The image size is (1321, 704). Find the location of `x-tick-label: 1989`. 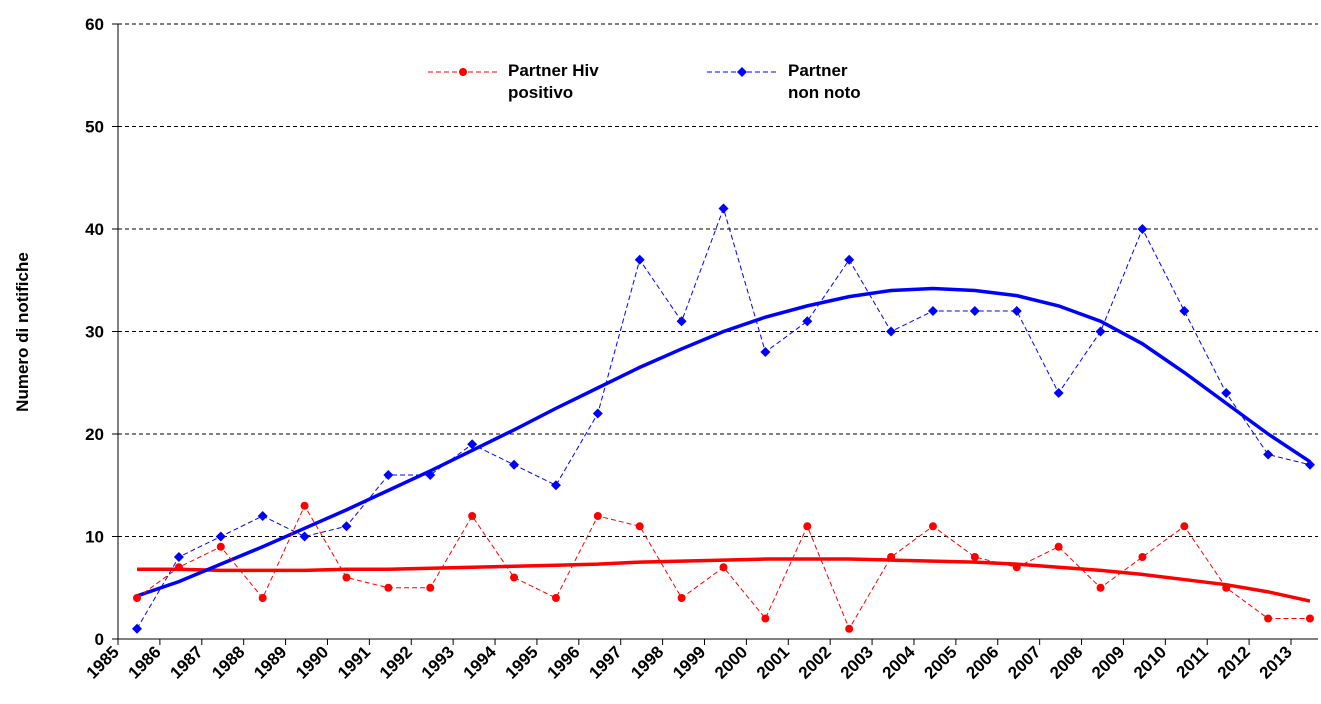

x-tick-label: 1989 is located at coordinates (270, 662).